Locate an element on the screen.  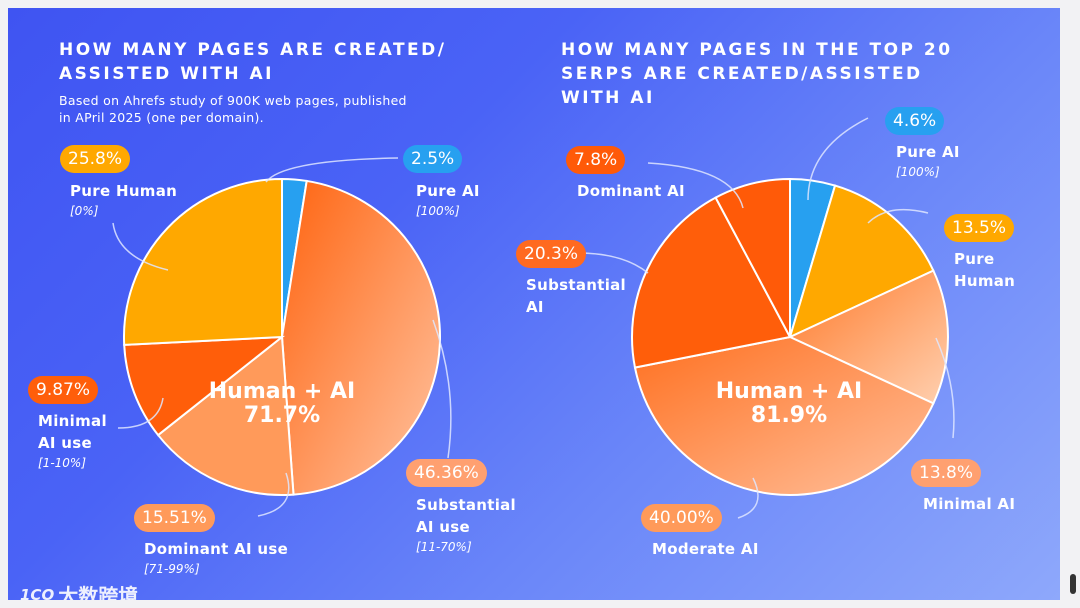
right-moderate-label: Moderate AI is located at coordinates (705, 549).